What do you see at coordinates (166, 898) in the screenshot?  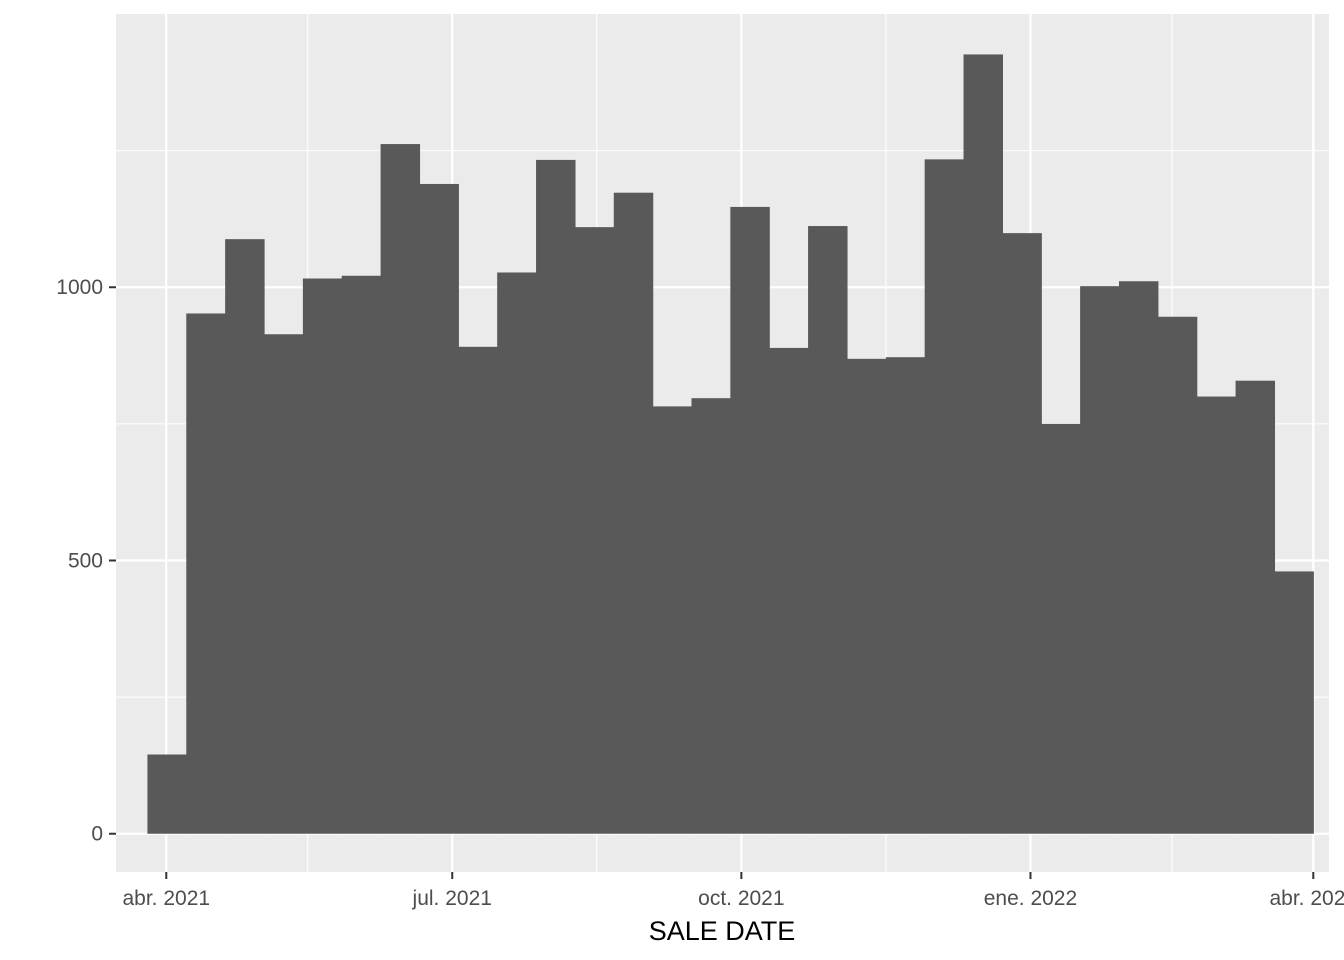 I see `x-tick-label: abr. 2021` at bounding box center [166, 898].